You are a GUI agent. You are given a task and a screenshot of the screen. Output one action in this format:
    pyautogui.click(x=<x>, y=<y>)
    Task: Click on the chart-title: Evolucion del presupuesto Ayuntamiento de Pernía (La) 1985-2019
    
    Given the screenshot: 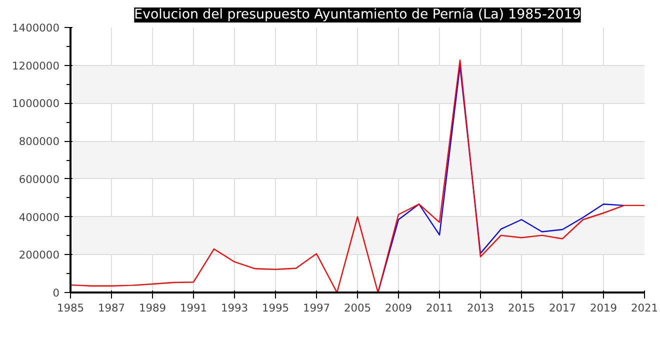 What is the action you would take?
    pyautogui.click(x=357, y=15)
    